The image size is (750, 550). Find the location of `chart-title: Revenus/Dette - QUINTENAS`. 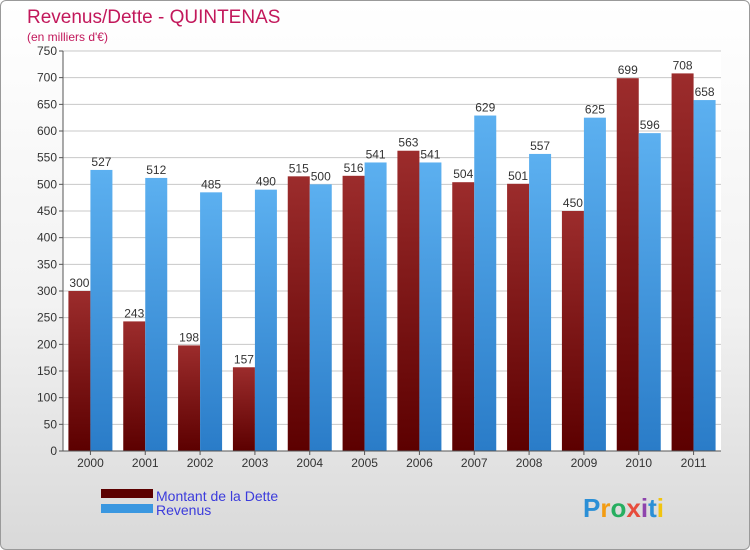

chart-title: Revenus/Dette - QUINTENAS is located at coordinates (153, 17).